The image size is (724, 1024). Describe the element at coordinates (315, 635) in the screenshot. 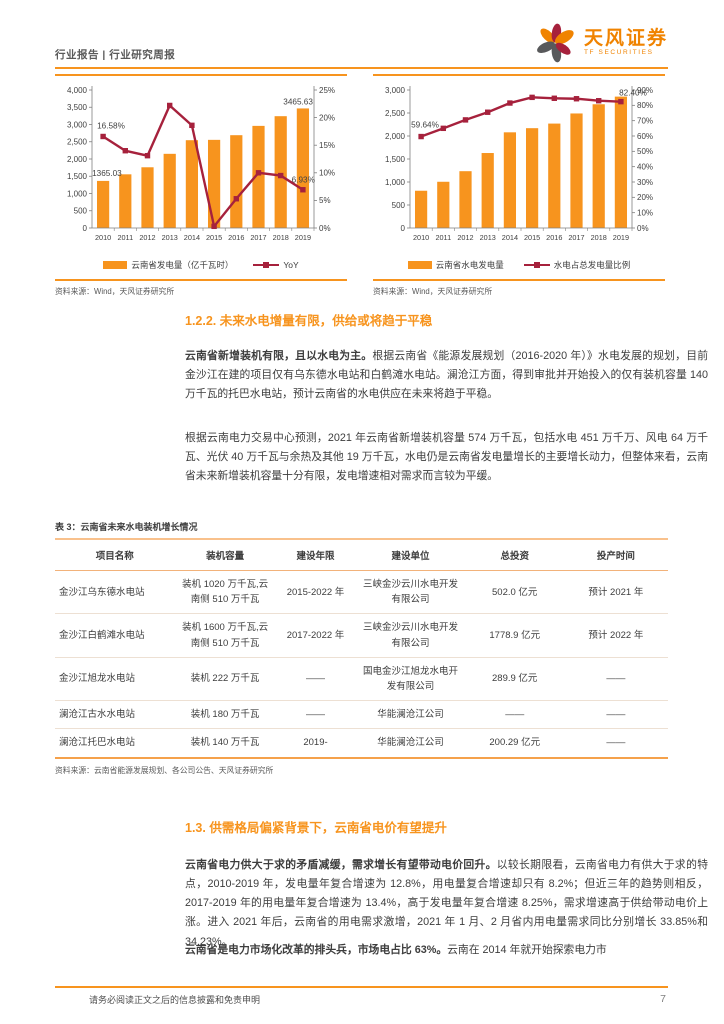

I see `table-cell: 2017-2022 年` at that location.